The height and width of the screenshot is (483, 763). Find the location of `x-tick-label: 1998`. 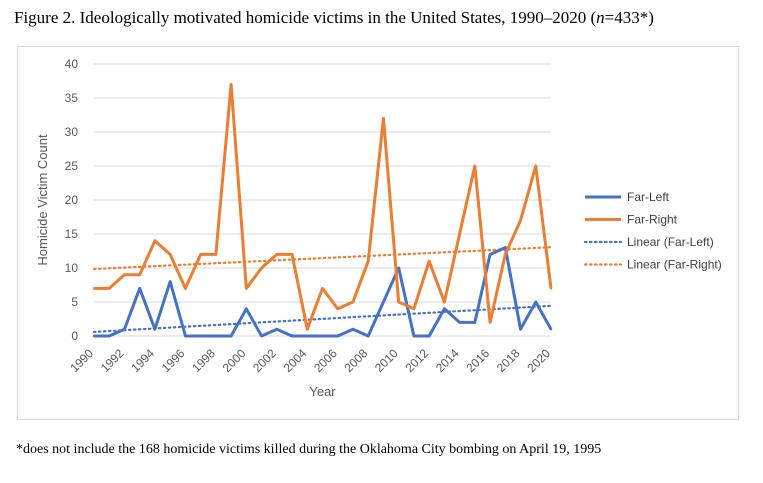

x-tick-label: 1998 is located at coordinates (203, 360).